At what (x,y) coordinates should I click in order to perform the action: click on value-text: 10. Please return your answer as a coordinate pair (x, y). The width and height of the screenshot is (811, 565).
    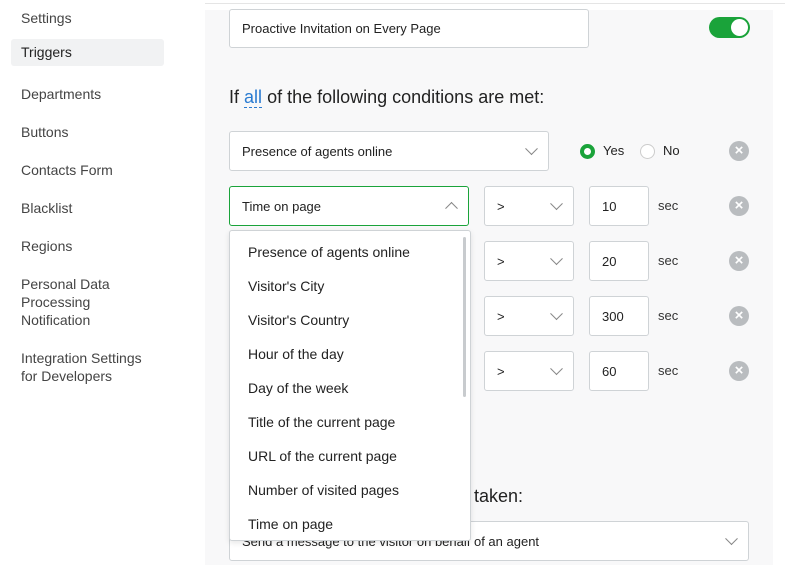
    Looking at the image, I should click on (609, 206).